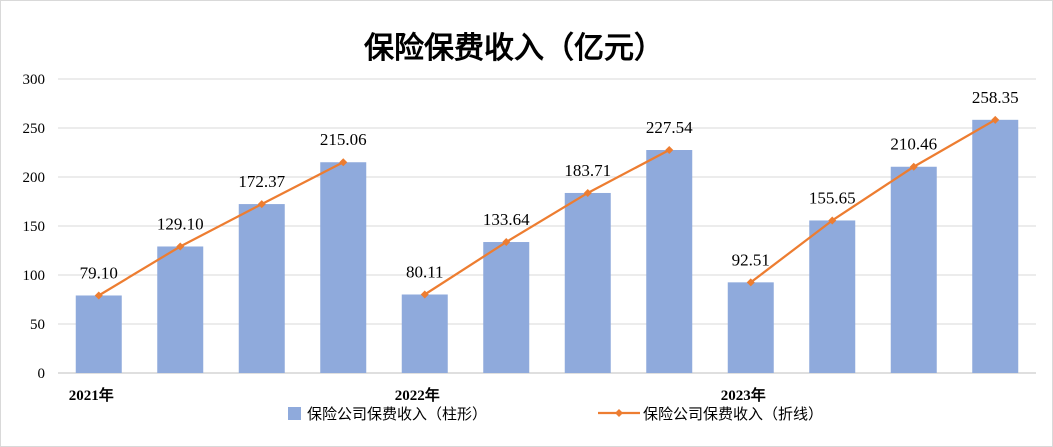  What do you see at coordinates (506, 219) in the screenshot?
I see `data-label: 133.64` at bounding box center [506, 219].